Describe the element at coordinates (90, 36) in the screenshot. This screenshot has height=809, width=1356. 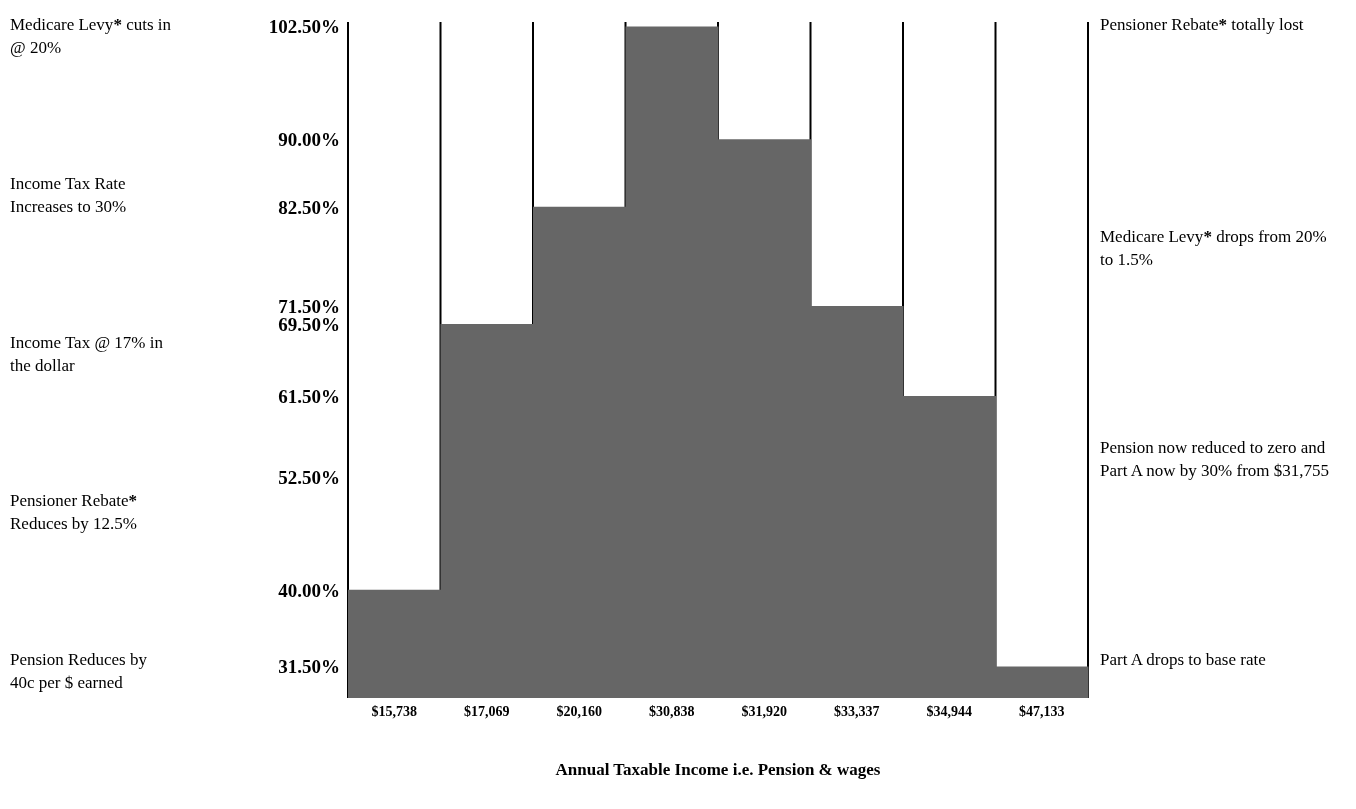
I see `text: Medicare Levy* cuts in @ 20%` at that location.